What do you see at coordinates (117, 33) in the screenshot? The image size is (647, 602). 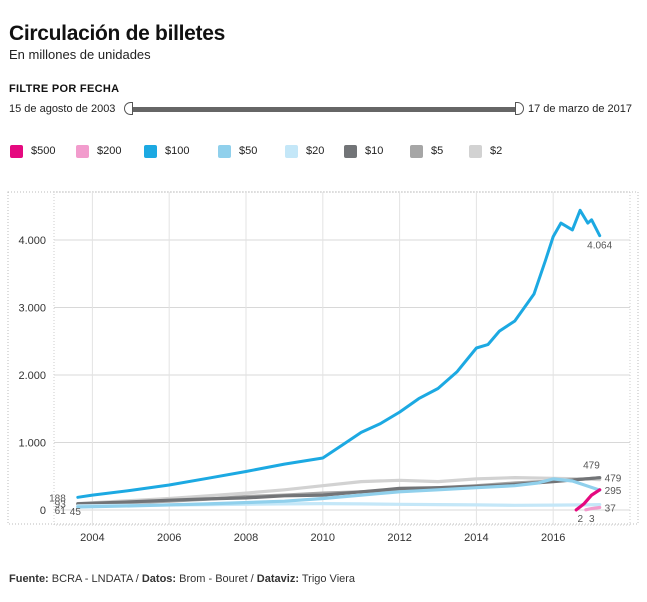 I see `chart-title: Circulación de billetes` at bounding box center [117, 33].